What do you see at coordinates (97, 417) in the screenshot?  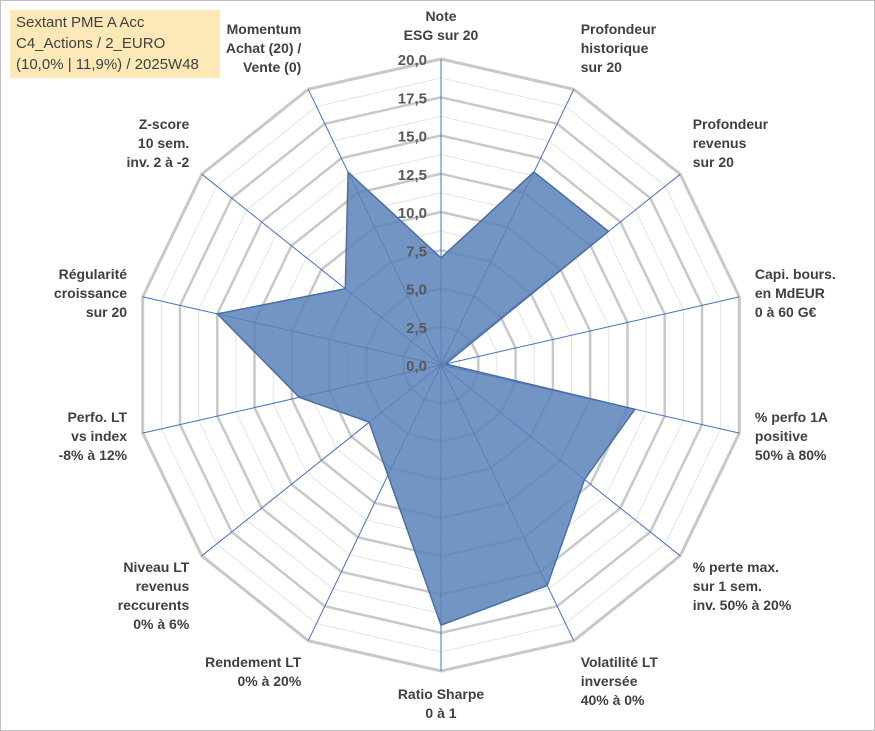 I see `axis-label-line: Perfo. LT` at bounding box center [97, 417].